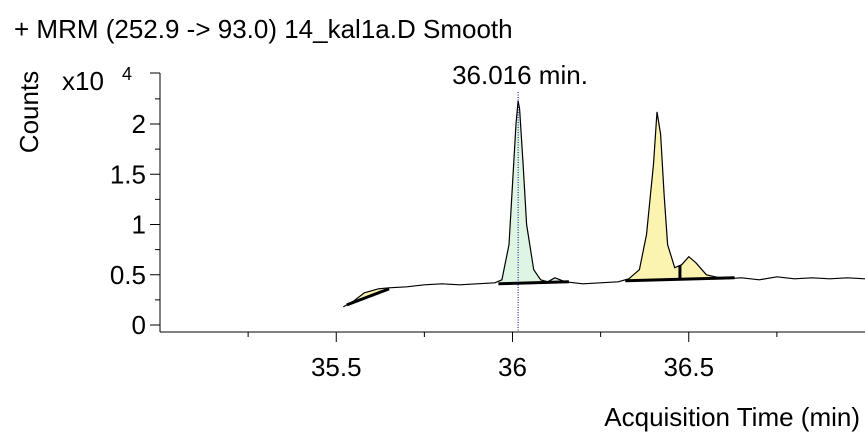 This screenshot has height=433, width=865. What do you see at coordinates (83, 81) in the screenshot?
I see `y-exponent-base: x10` at bounding box center [83, 81].